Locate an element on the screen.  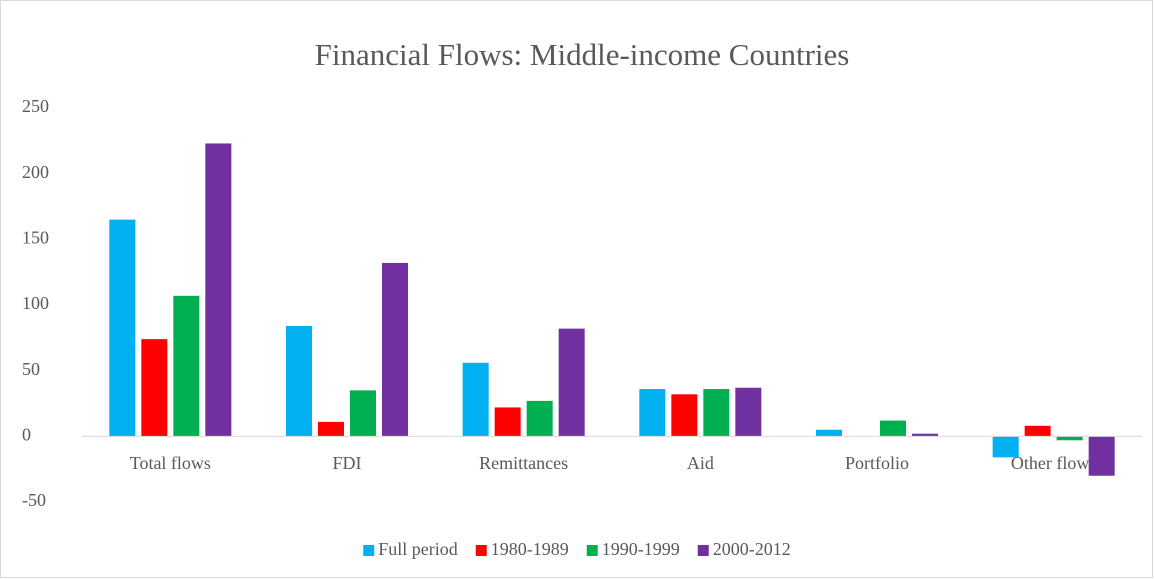
x-tick-label: Remittances is located at coordinates (523, 463).